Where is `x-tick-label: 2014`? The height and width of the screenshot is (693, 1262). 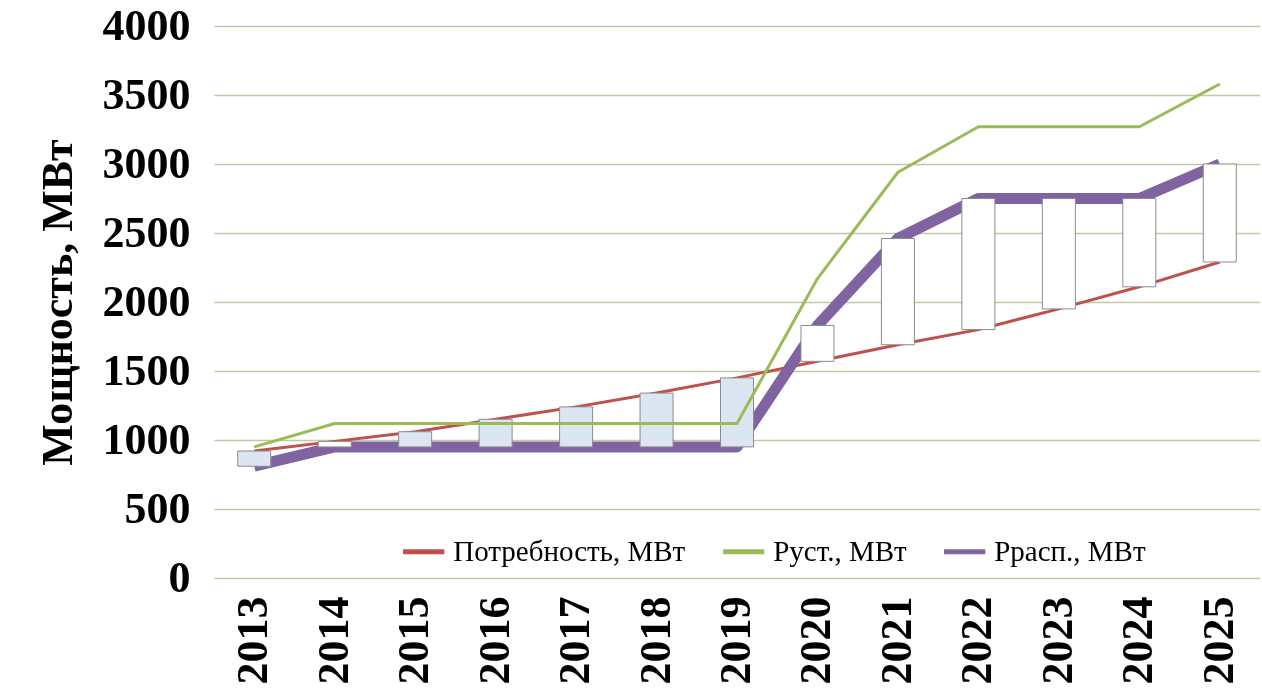
x-tick-label: 2014 is located at coordinates (333, 640).